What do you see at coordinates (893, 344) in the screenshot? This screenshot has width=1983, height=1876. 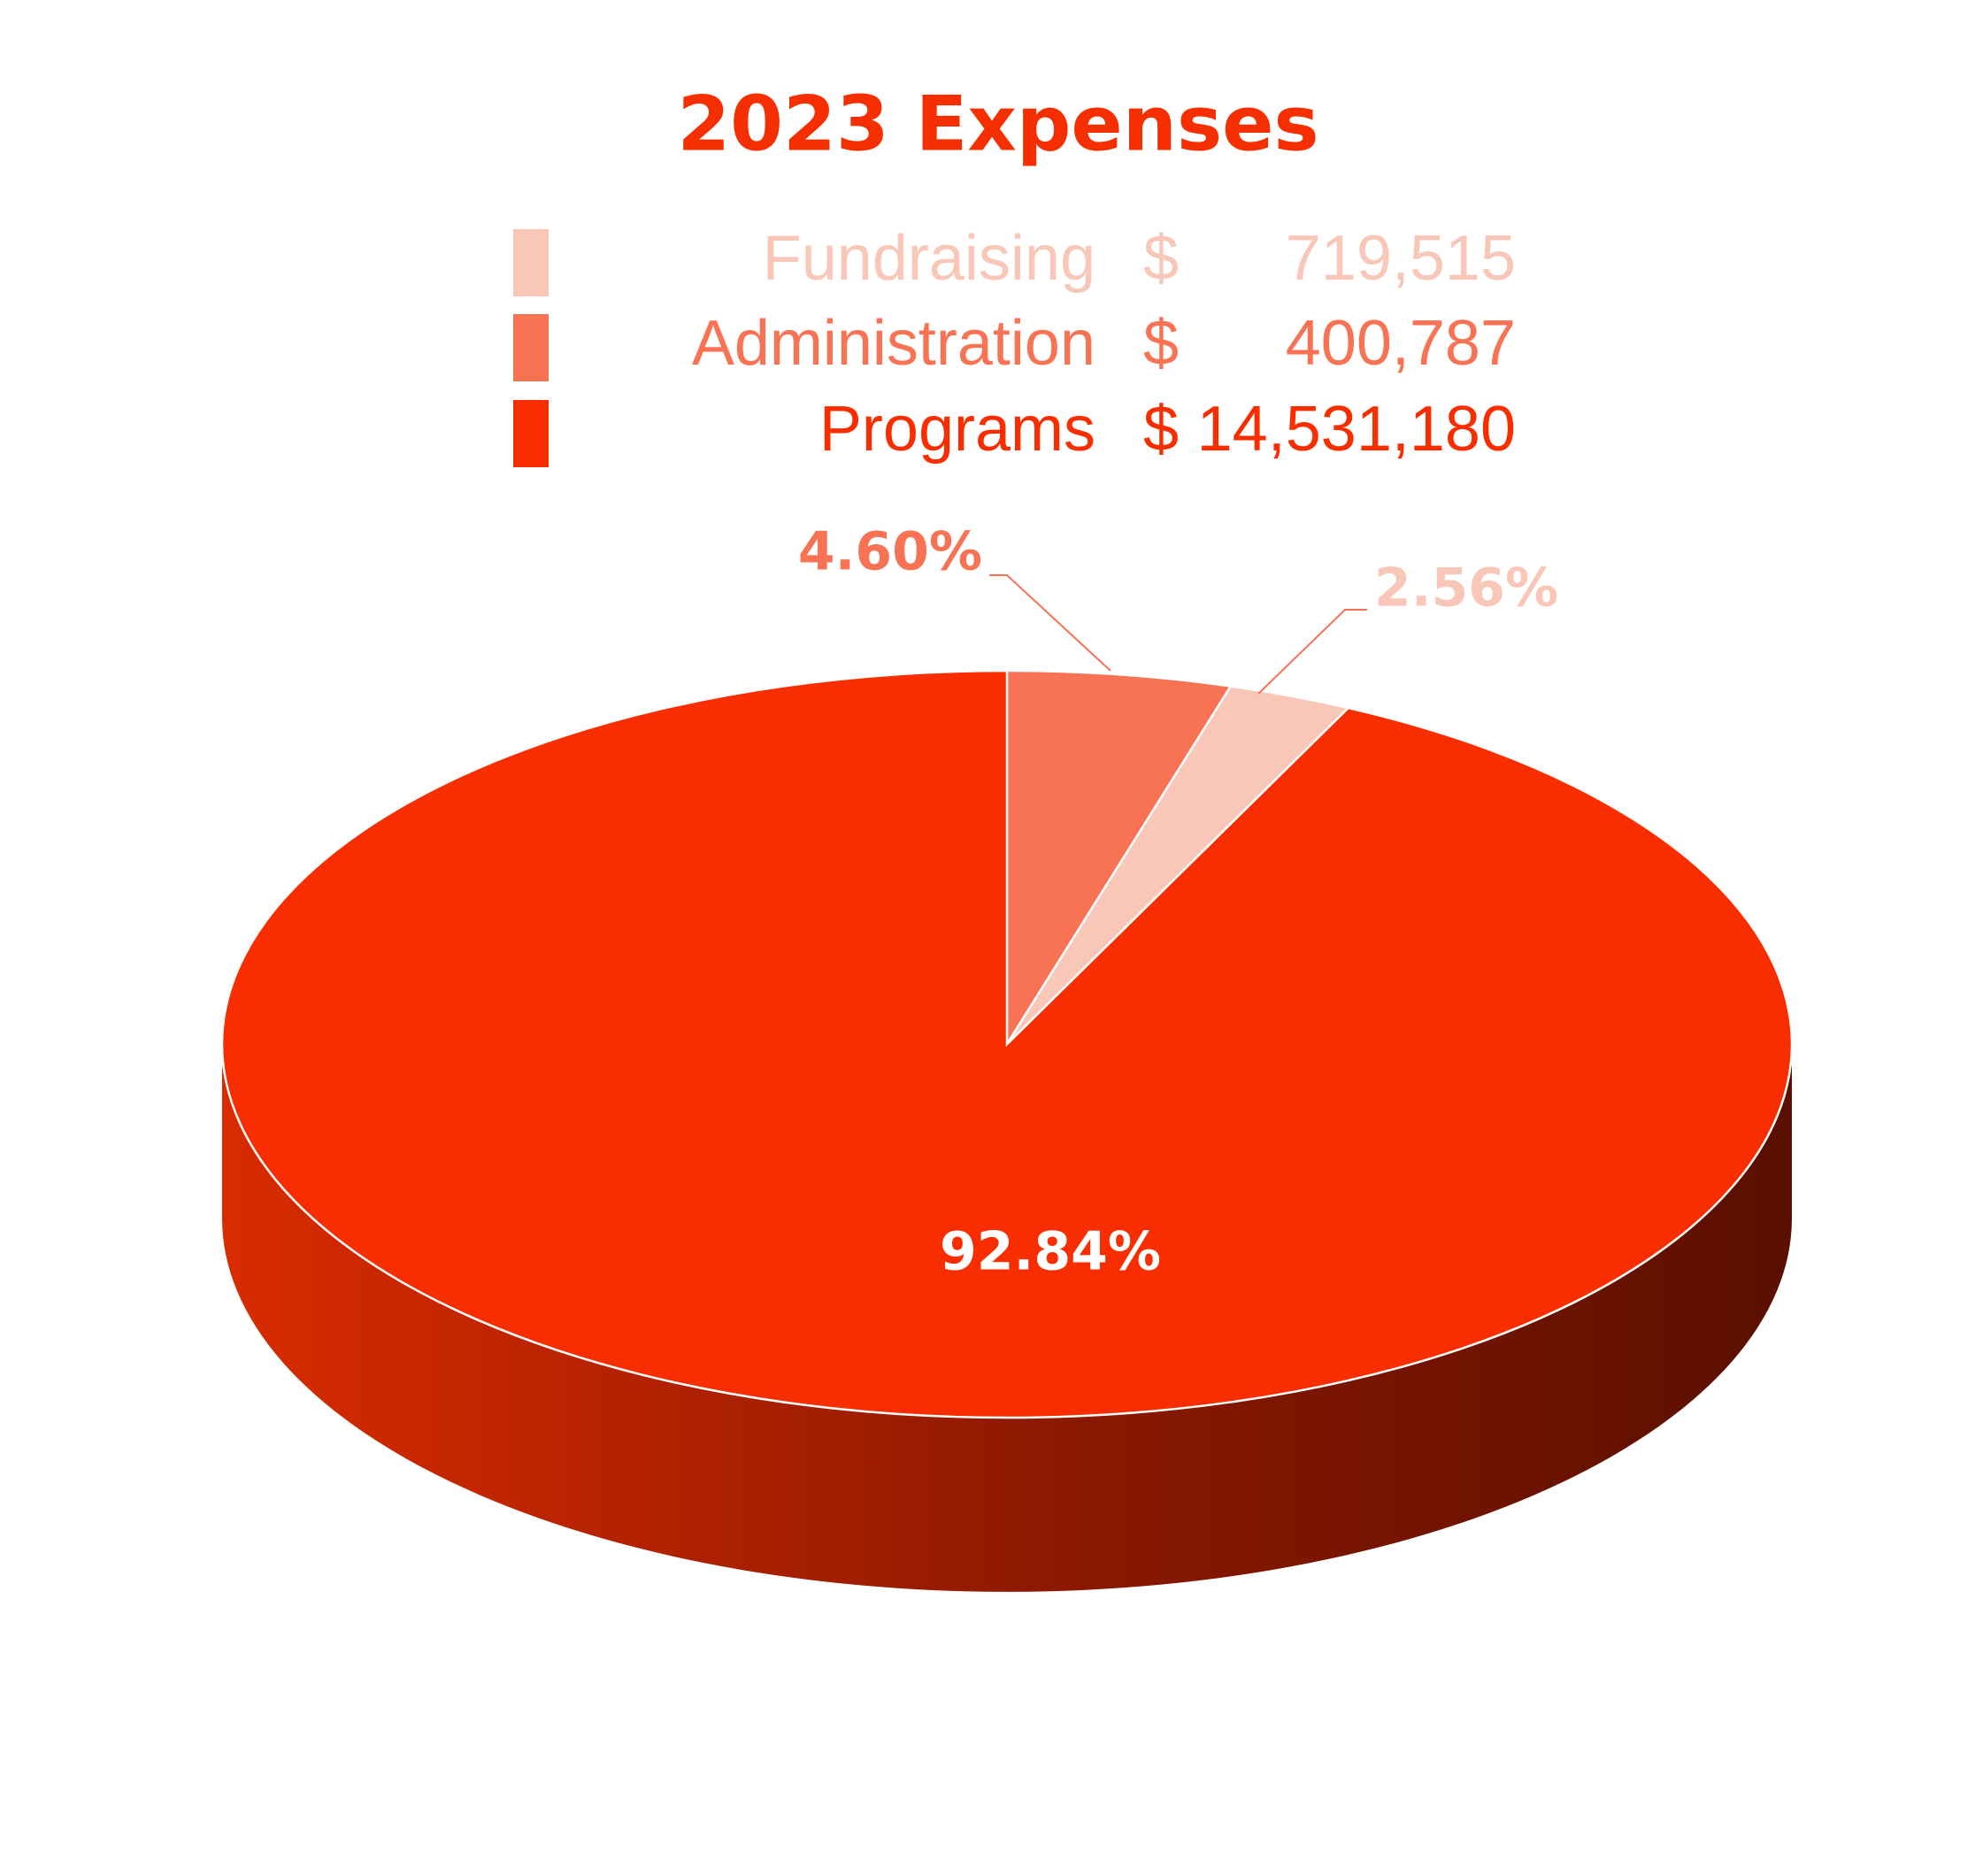 I see `legend-label: Administration` at bounding box center [893, 344].